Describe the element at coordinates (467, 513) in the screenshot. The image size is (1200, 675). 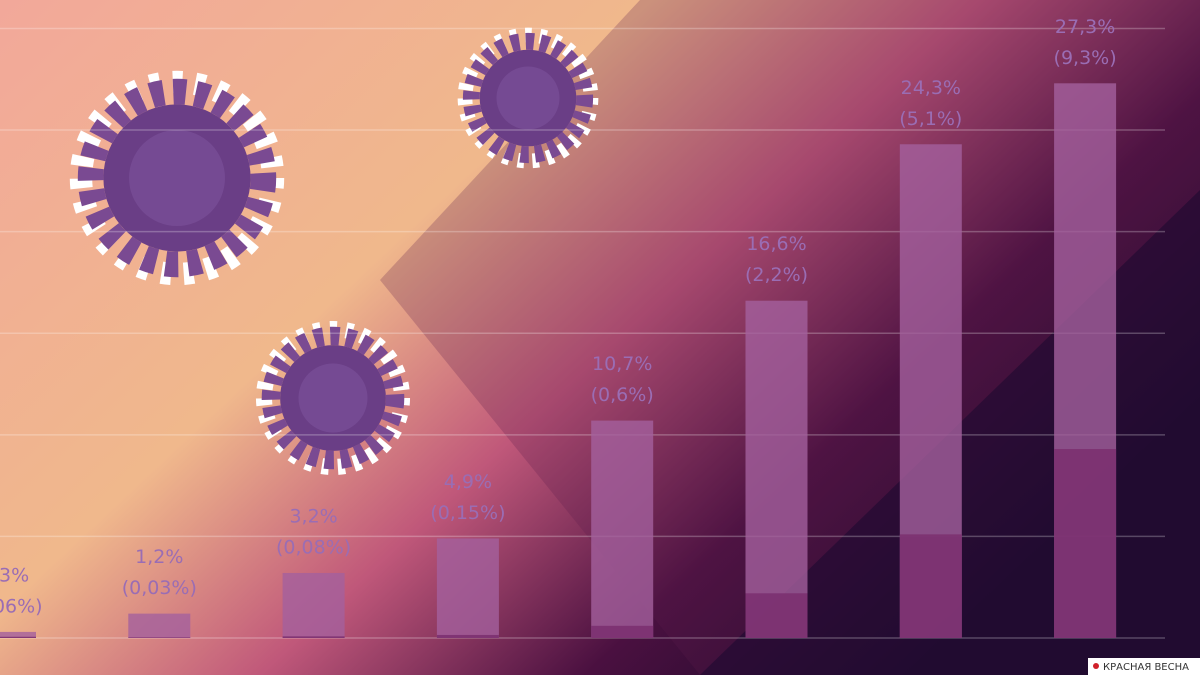
I see `value-label: (0,15%)` at that location.